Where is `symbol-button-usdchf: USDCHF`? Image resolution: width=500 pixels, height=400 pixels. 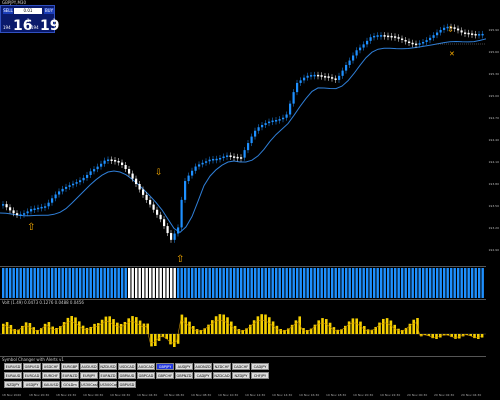
symbol-button-usdchf: USDCHF is located at coordinates (51, 366).